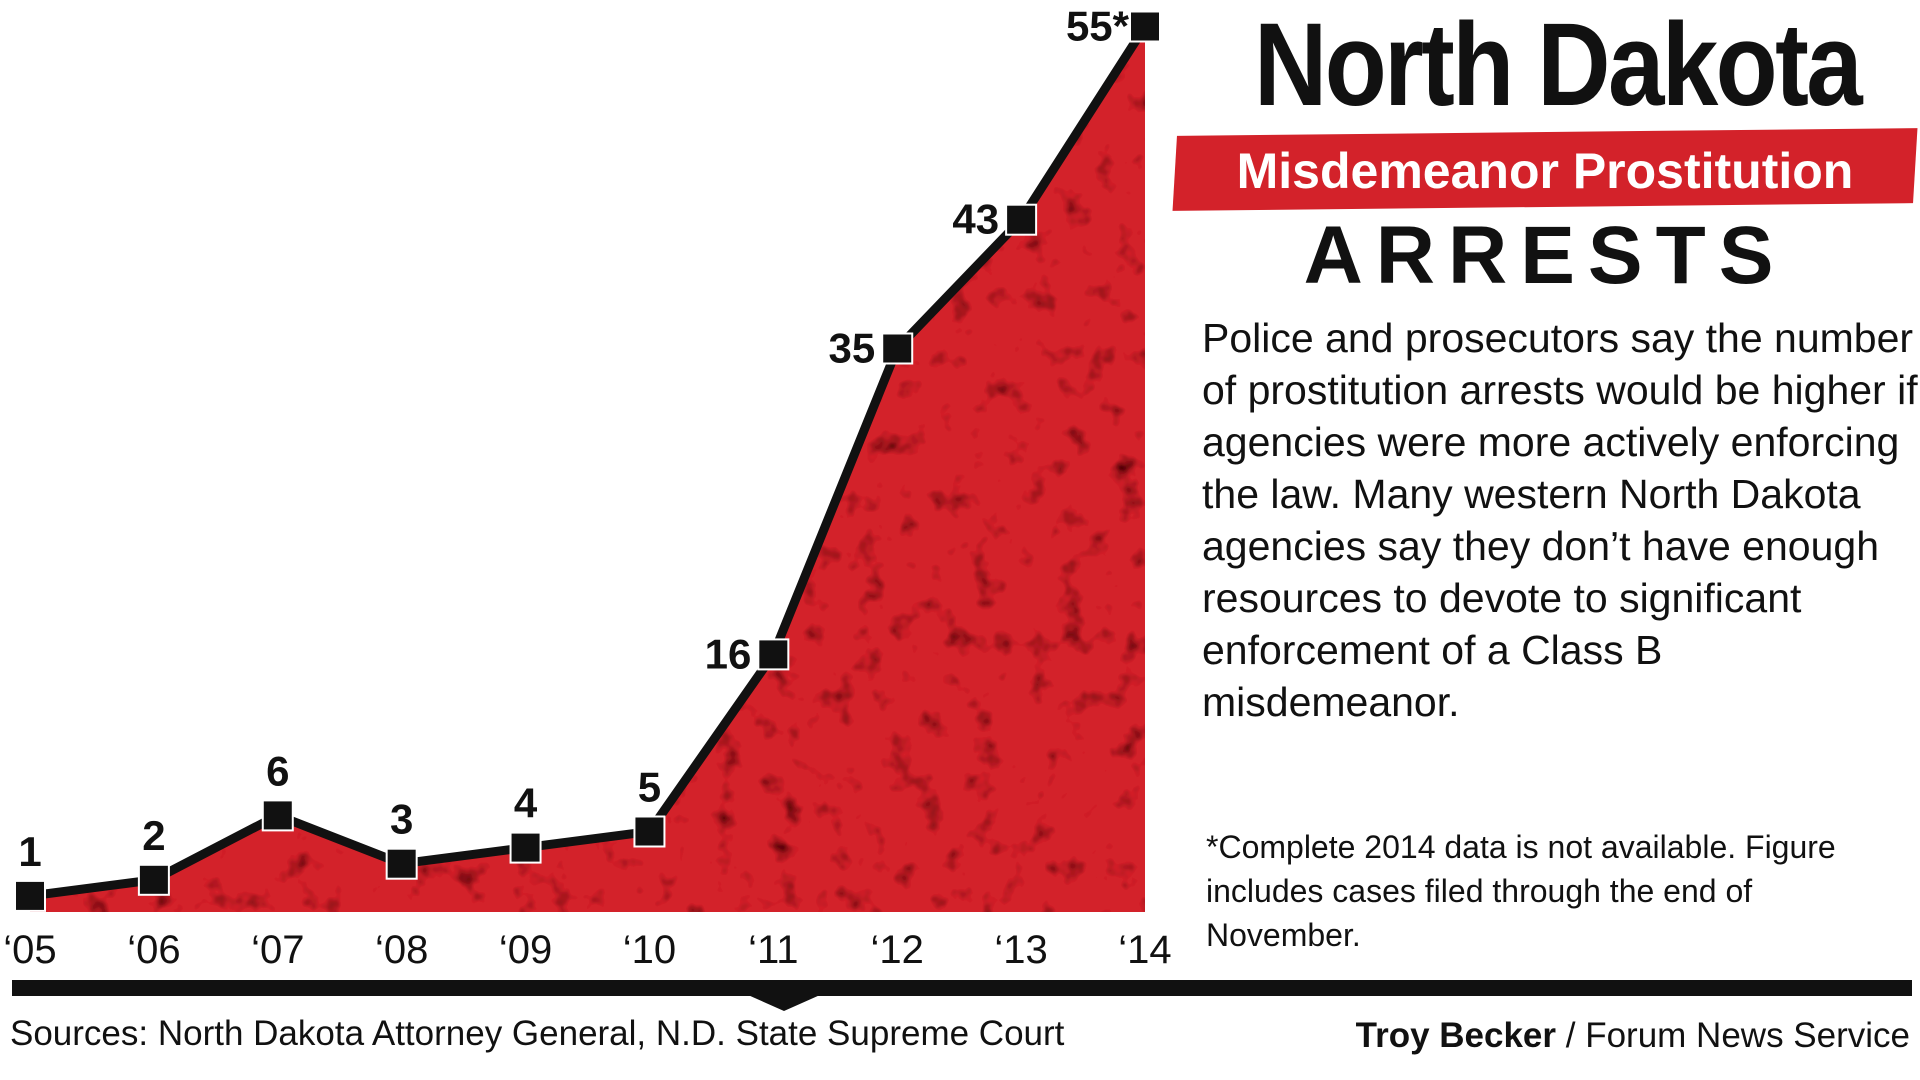 The height and width of the screenshot is (1080, 1920). What do you see at coordinates (649, 787) in the screenshot?
I see `data-label: 5` at bounding box center [649, 787].